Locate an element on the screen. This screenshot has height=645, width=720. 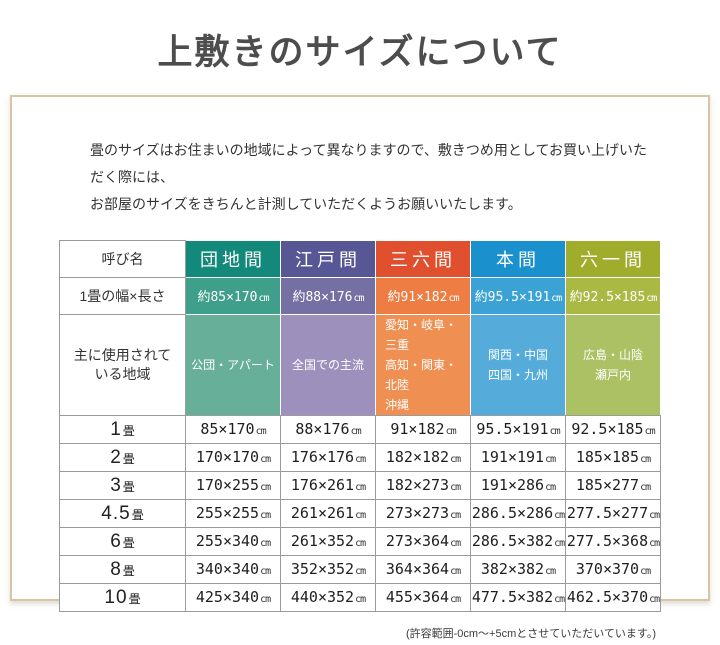
size-cell: 477.5×382cm is located at coordinates (518, 597).